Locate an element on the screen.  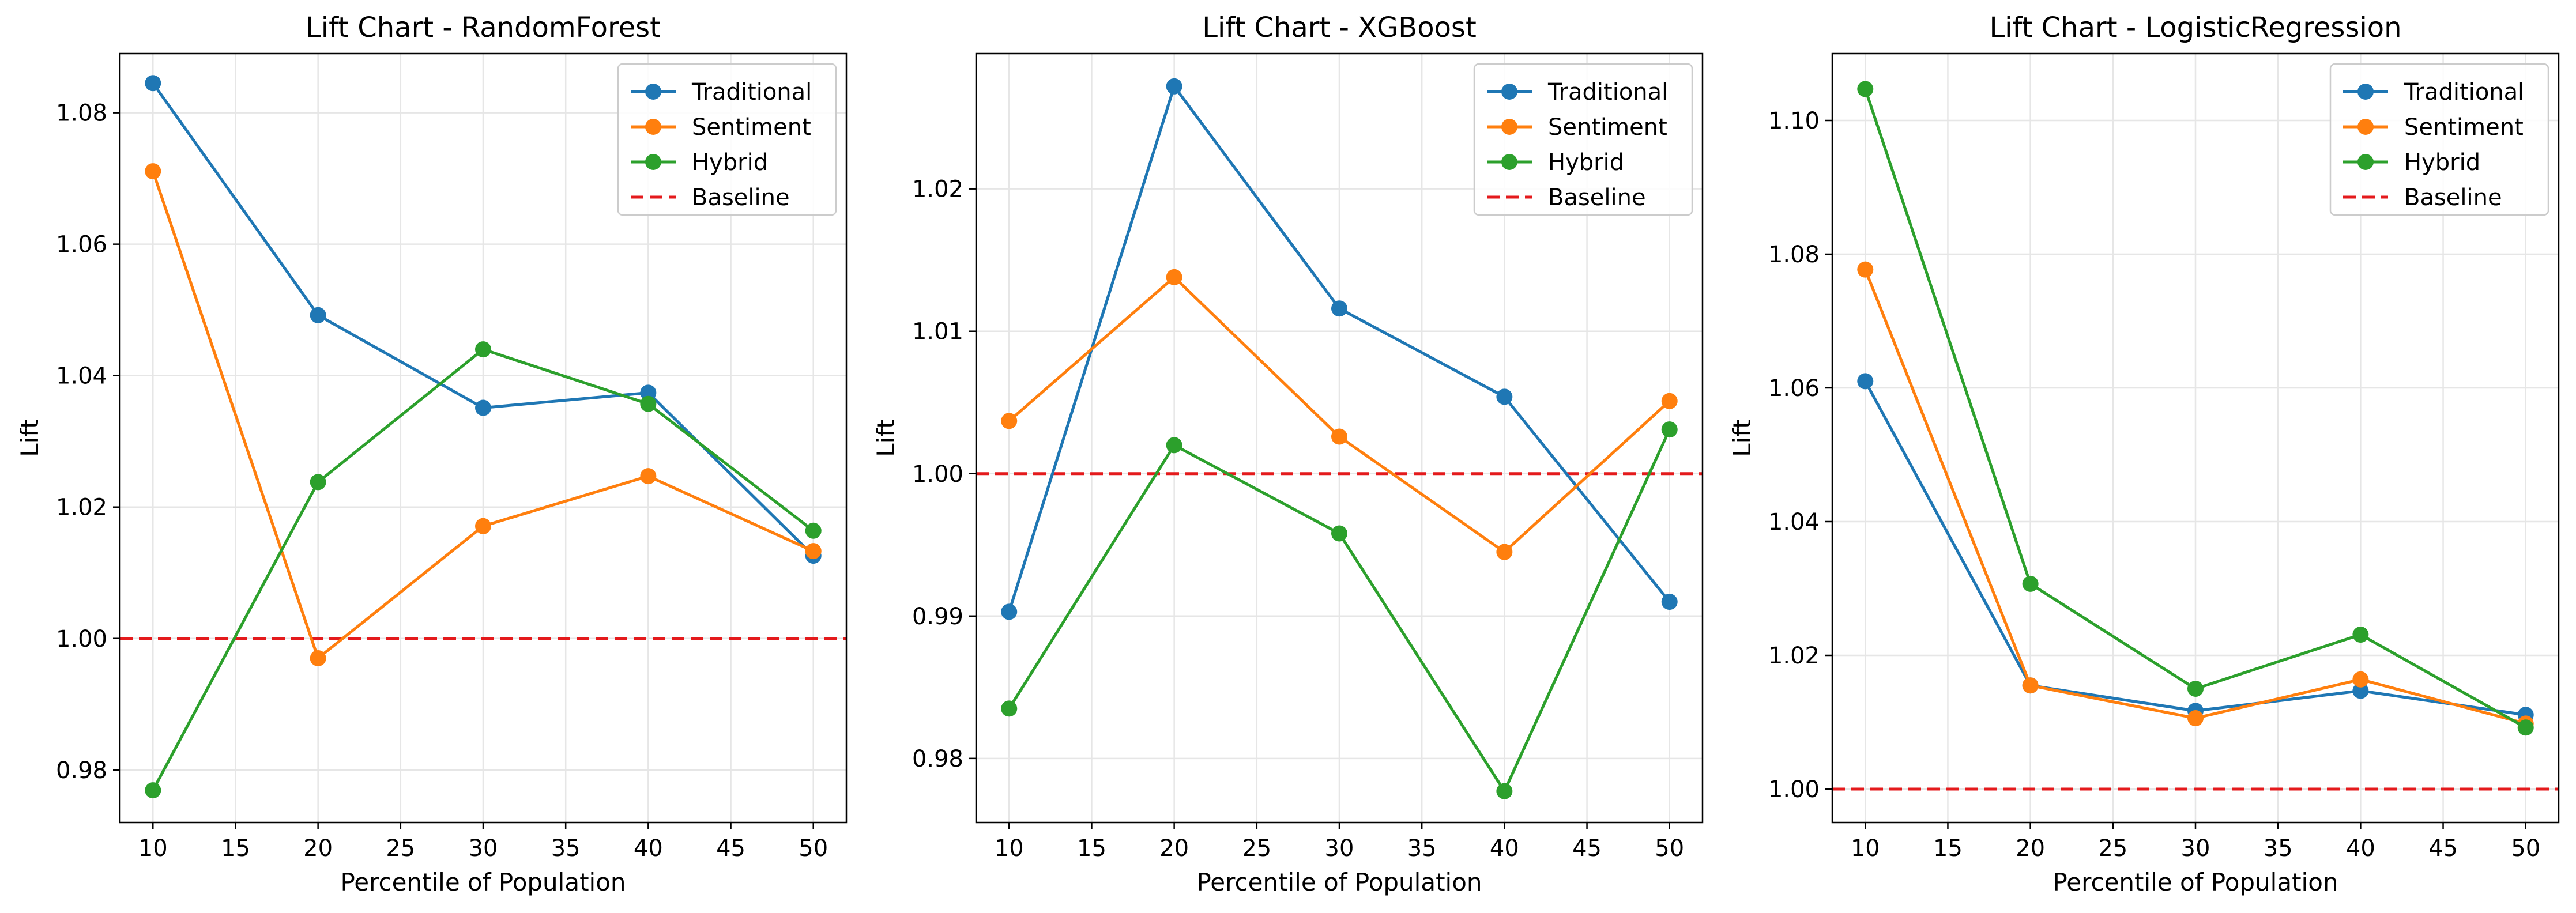
chart-title: Lift Chart - LogisticRegression is located at coordinates (2195, 28).